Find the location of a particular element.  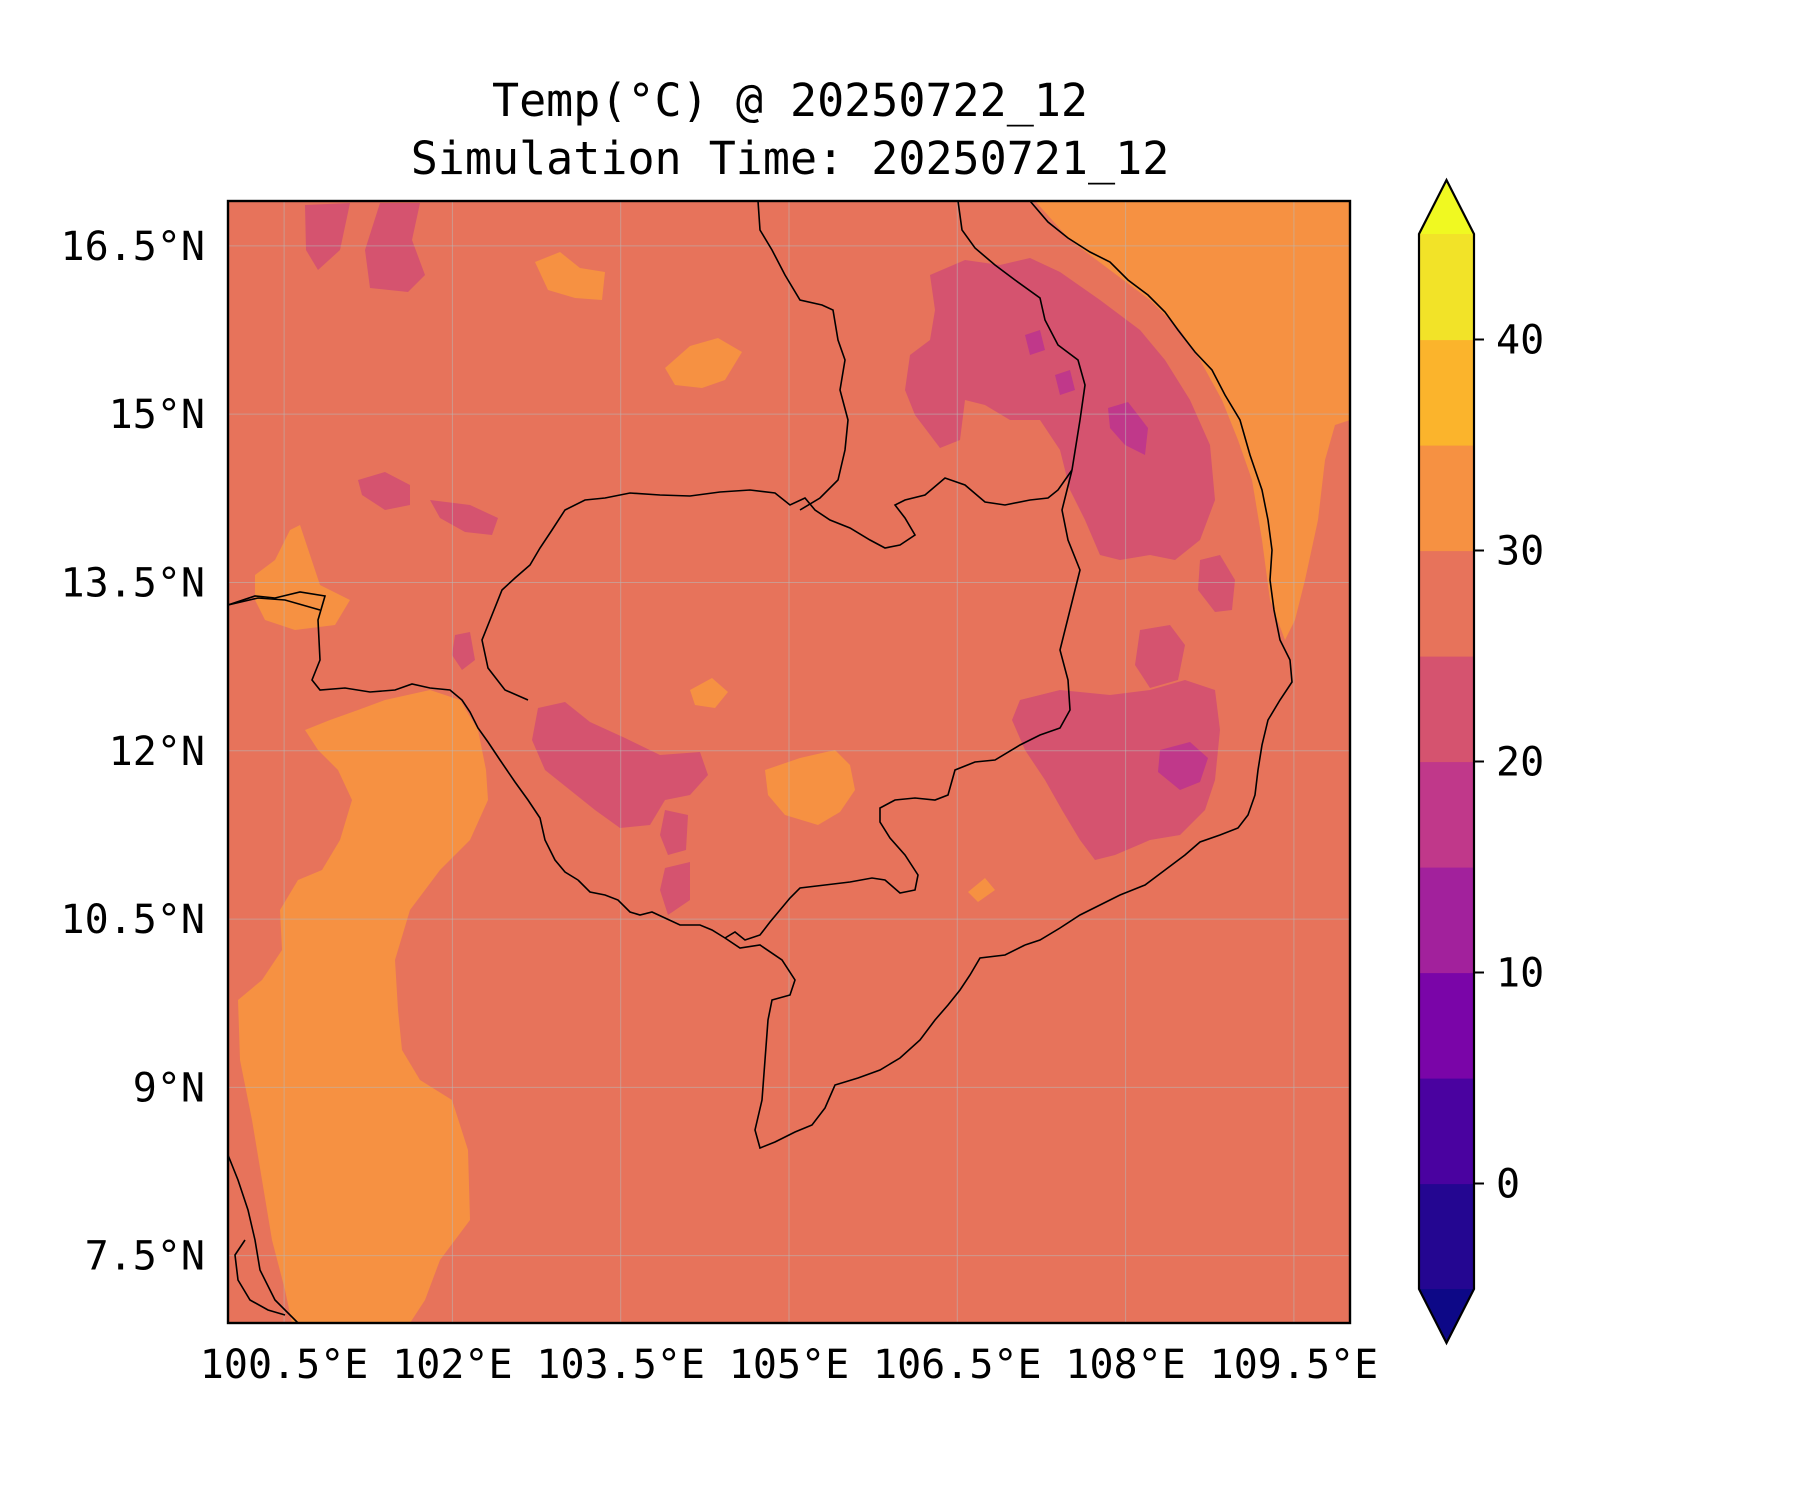

cool-region-central-highlands-north is located at coordinates (1060, 409).